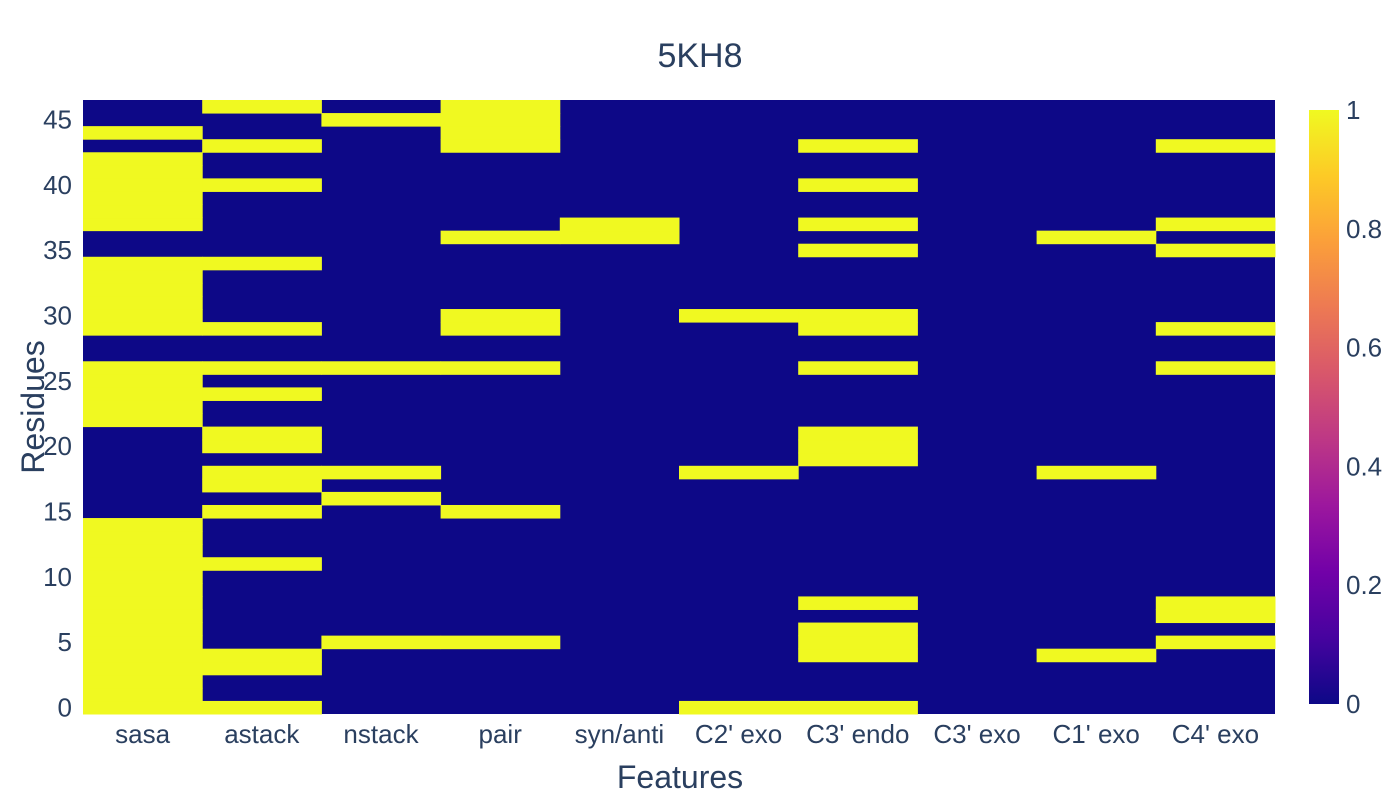 This screenshot has height=800, width=1400. What do you see at coordinates (65, 708) in the screenshot?
I see `y-tick-label: 0` at bounding box center [65, 708].